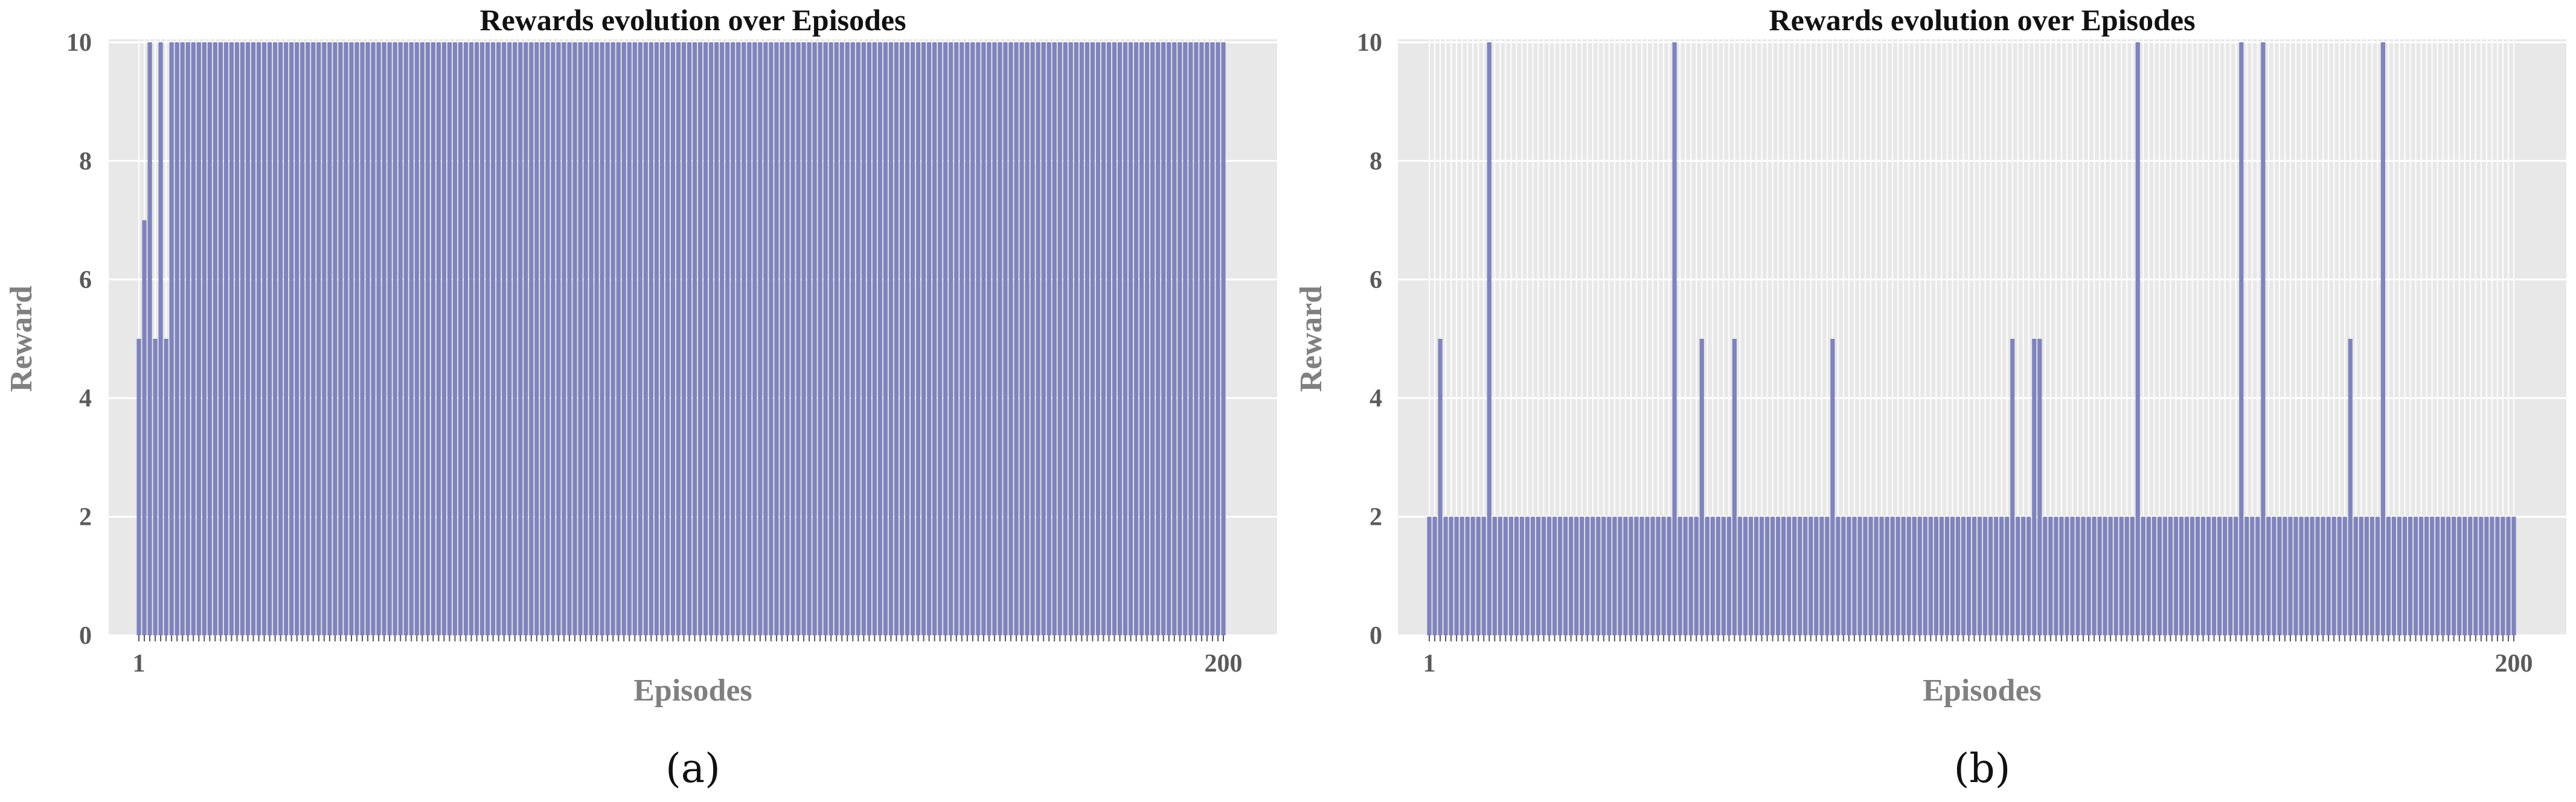 Image resolution: width=2576 pixels, height=802 pixels. Describe the element at coordinates (1978, 664) in the screenshot. I see `x-tick-labels-b: 1 200` at that location.